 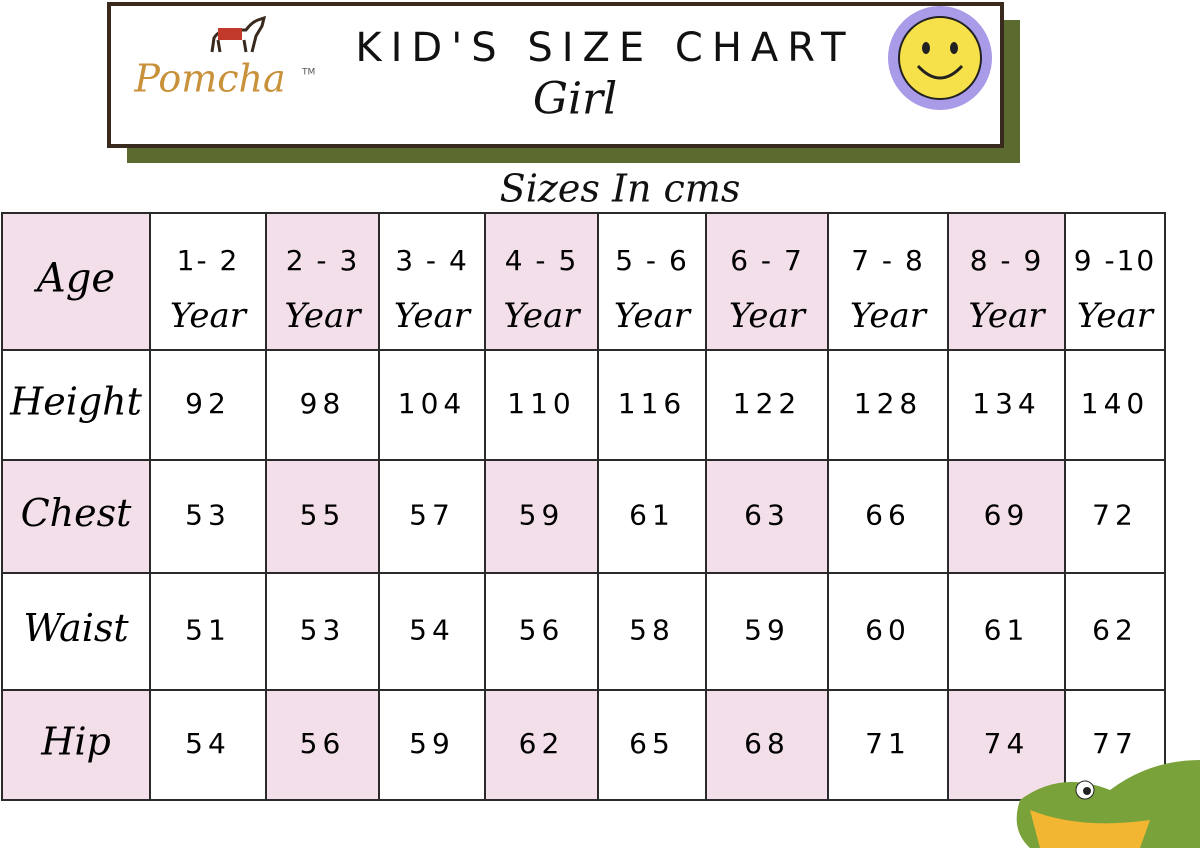 I want to click on cell-value: 92, so click(x=208, y=403).